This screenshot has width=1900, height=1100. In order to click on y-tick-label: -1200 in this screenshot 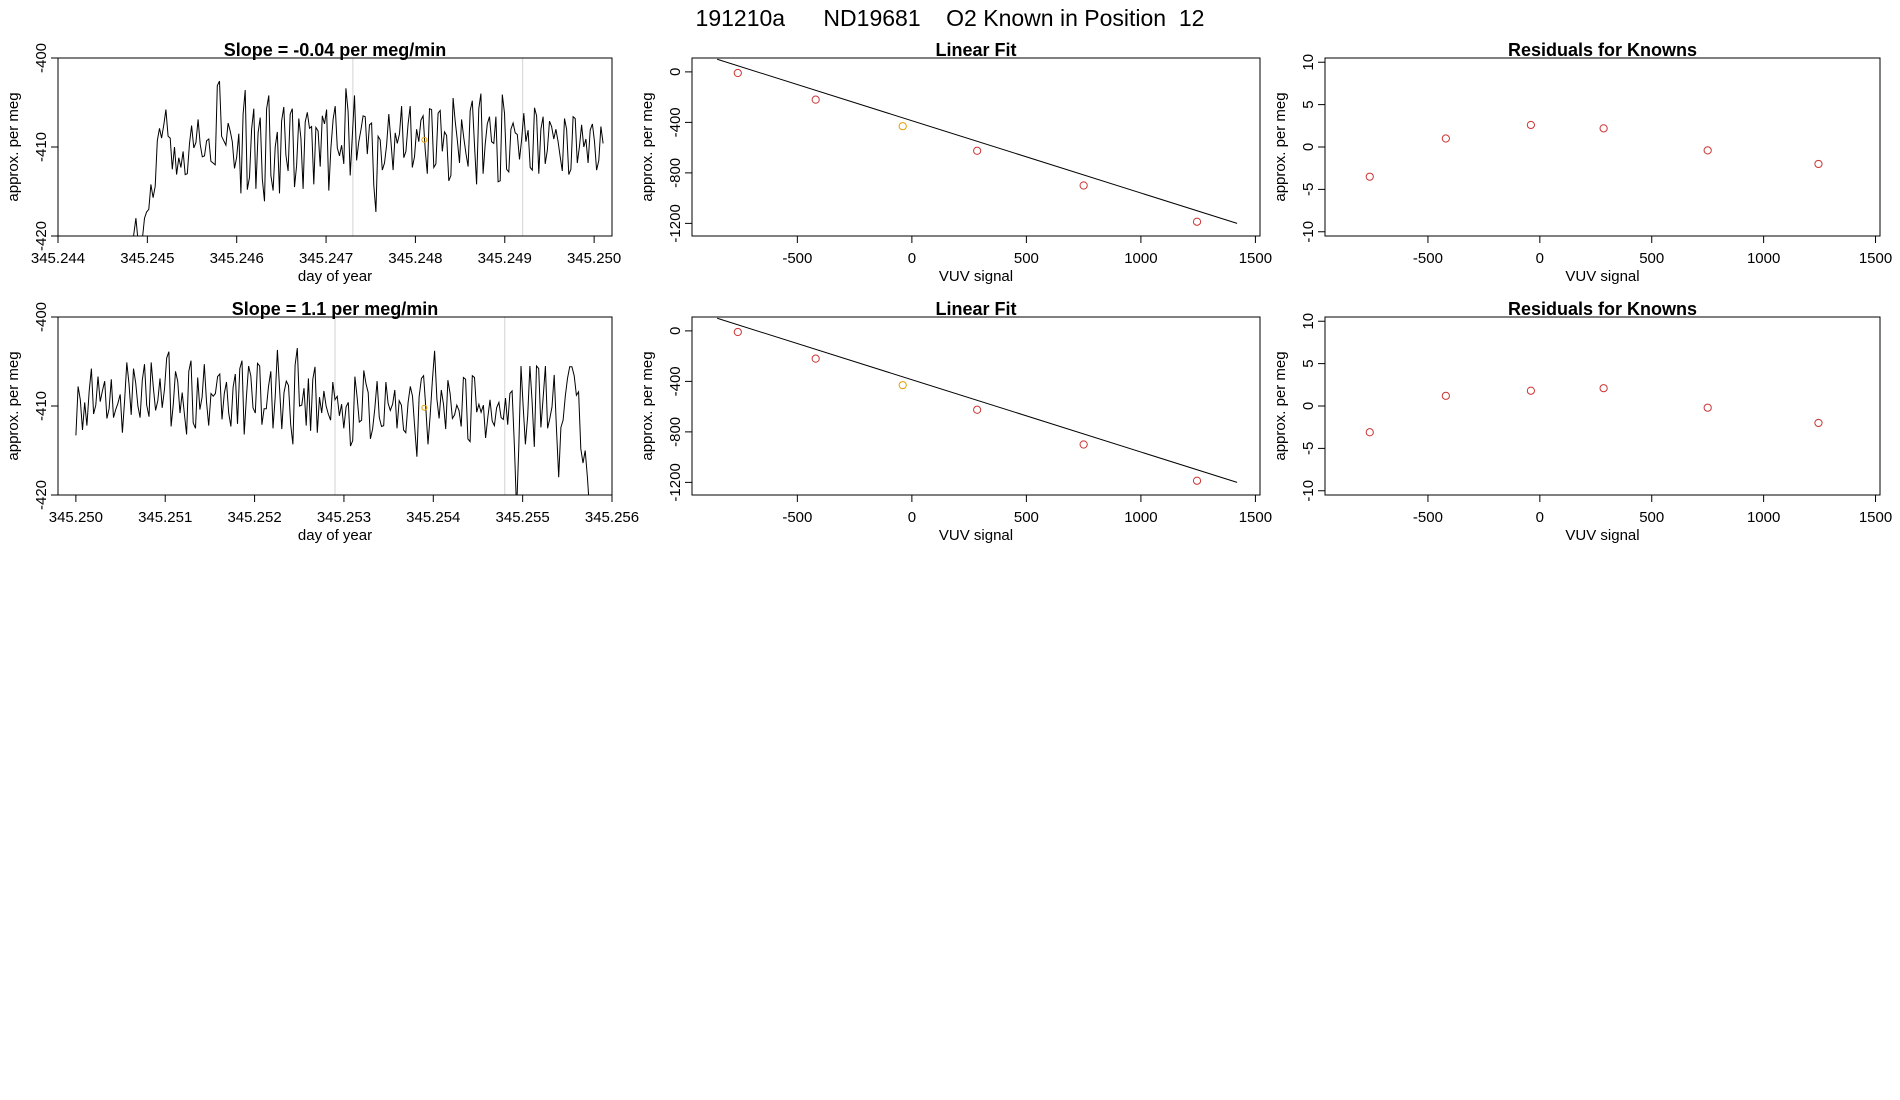, I will do `click(675, 482)`.